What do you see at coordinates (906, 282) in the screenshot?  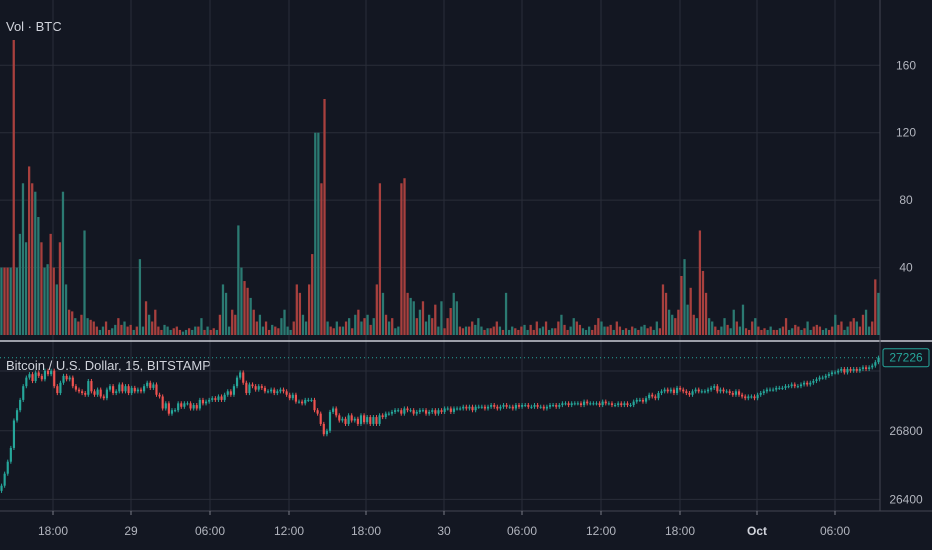 I see `price-axis: 40 80 120 160 26400 26800` at bounding box center [906, 282].